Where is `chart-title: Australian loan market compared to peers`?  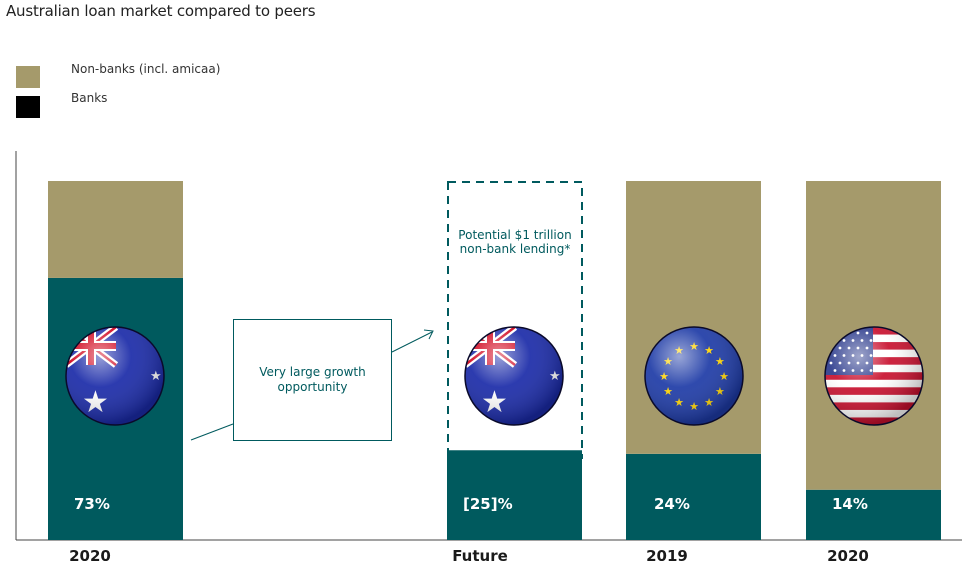
chart-title: Australian loan market compared to peers is located at coordinates (161, 11).